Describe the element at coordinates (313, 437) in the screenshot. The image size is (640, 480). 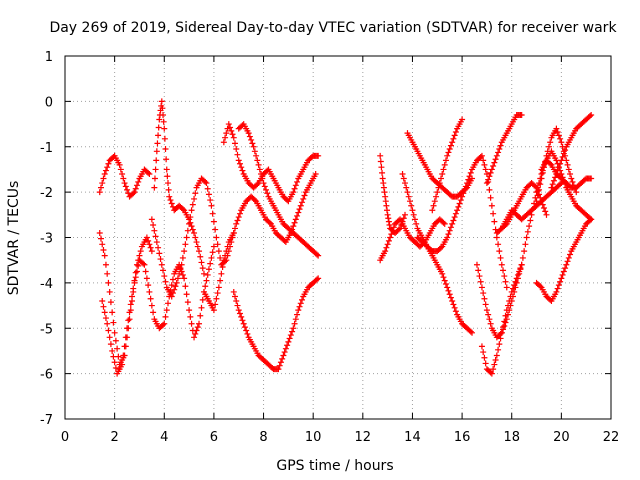
I see `x-tick-label: 10` at that location.